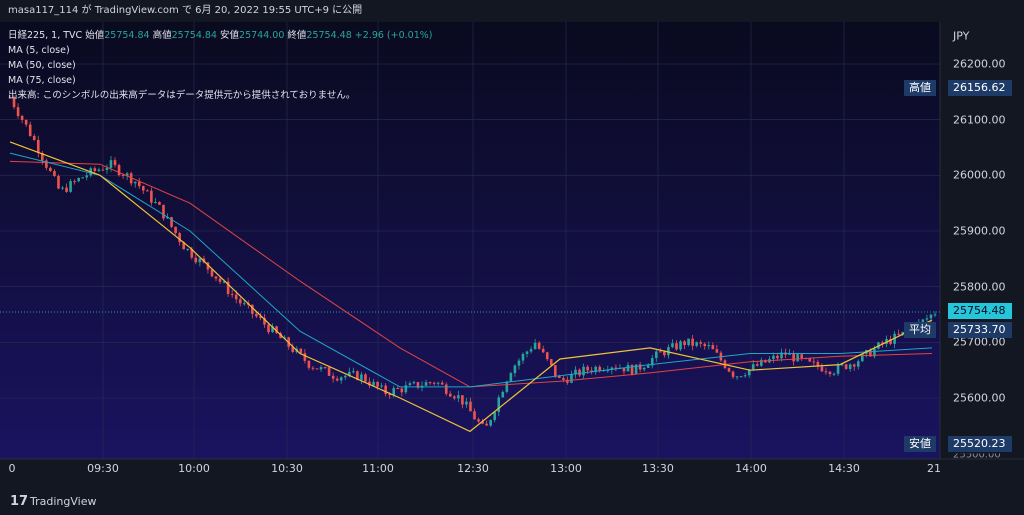  What do you see at coordinates (378, 468) in the screenshot?
I see `time-tick-label: 11:00` at bounding box center [378, 468].